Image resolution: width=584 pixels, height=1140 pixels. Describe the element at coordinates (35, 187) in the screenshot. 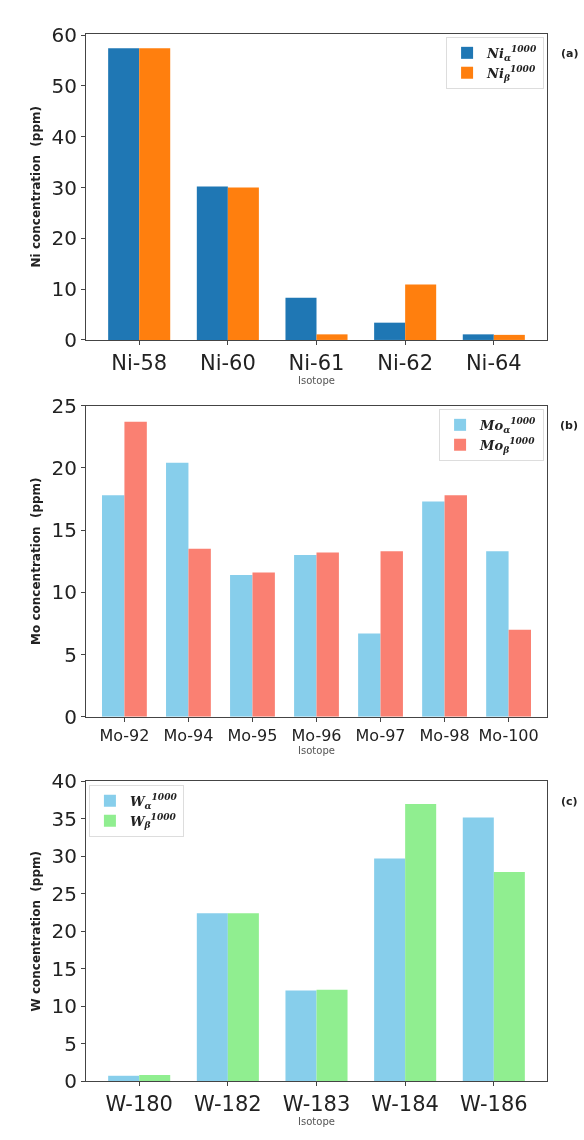

I see `y-axis-title: Ni concentration (ppm)` at that location.